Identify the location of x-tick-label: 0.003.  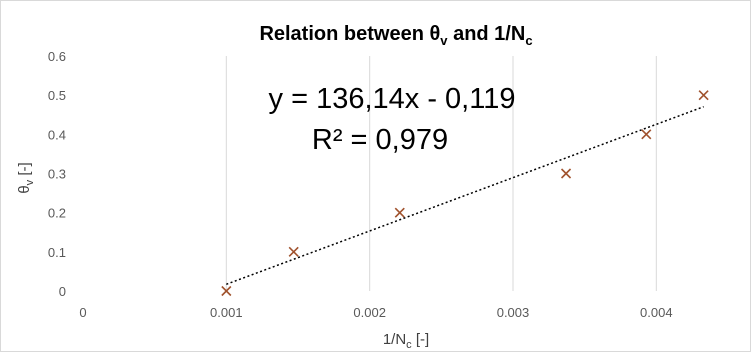
(513, 312).